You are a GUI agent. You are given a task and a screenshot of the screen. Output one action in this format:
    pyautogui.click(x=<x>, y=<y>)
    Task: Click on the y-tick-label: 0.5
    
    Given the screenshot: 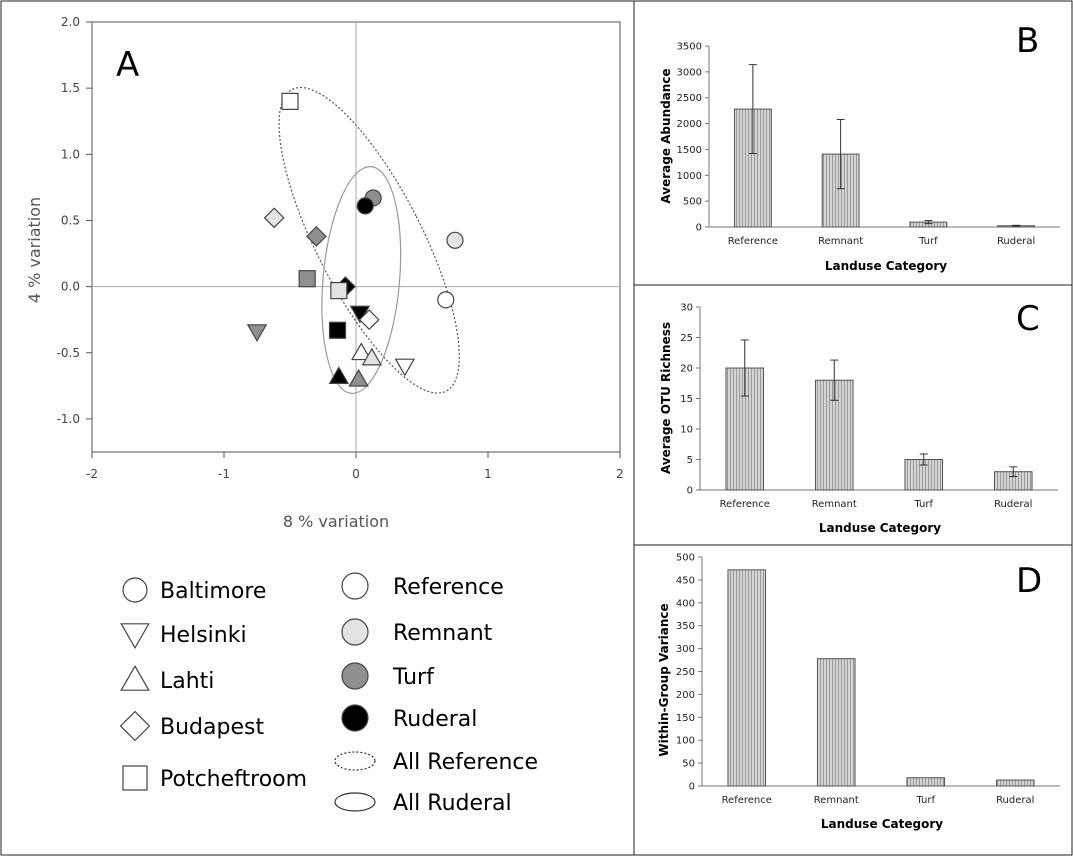 What is the action you would take?
    pyautogui.click(x=70, y=220)
    